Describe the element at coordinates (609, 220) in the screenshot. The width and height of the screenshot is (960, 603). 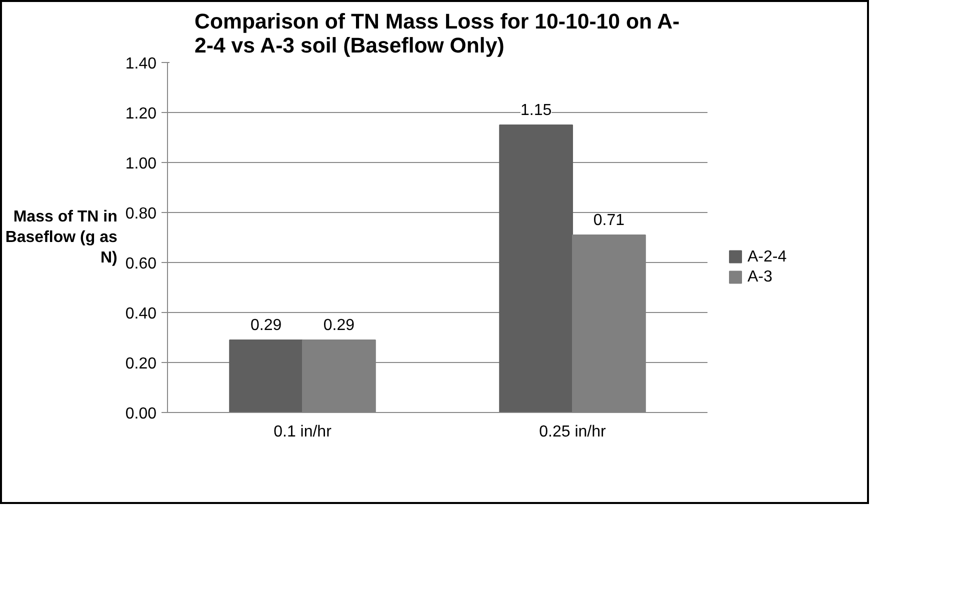
I see `data-label: 0.71` at that location.